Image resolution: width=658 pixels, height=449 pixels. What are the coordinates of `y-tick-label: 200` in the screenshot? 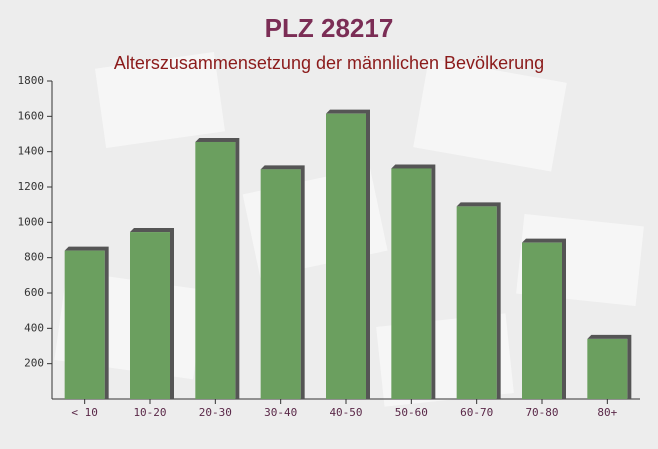 It's located at (34, 363).